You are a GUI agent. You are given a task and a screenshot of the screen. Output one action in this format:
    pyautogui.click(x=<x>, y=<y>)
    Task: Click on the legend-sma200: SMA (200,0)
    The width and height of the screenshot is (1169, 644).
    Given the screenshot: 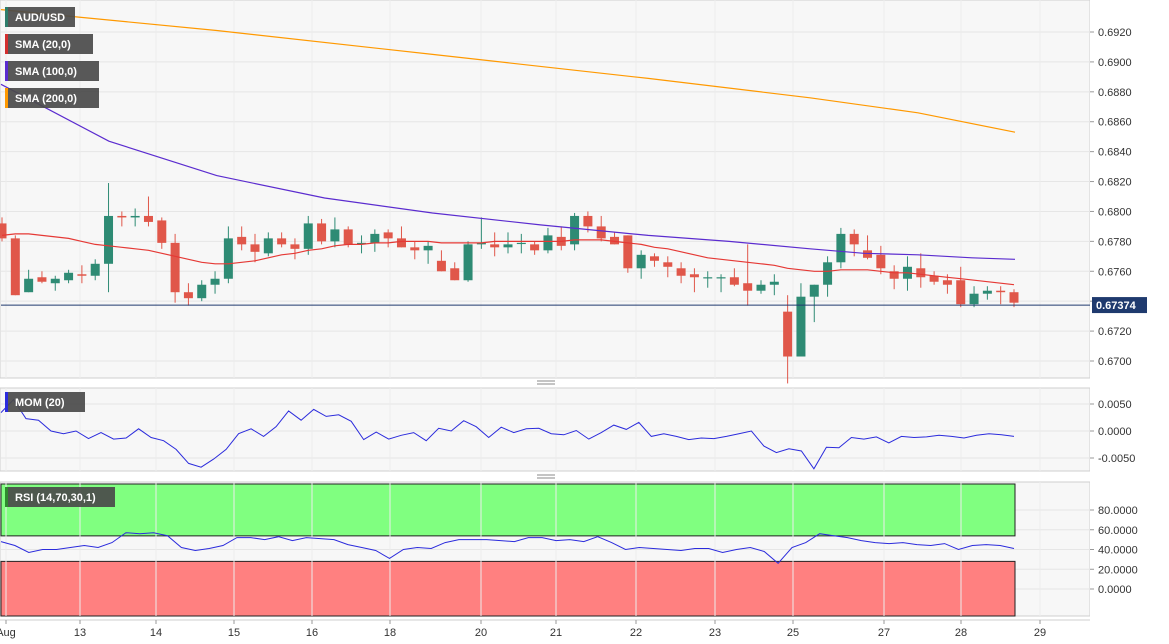 What is the action you would take?
    pyautogui.click(x=52, y=98)
    